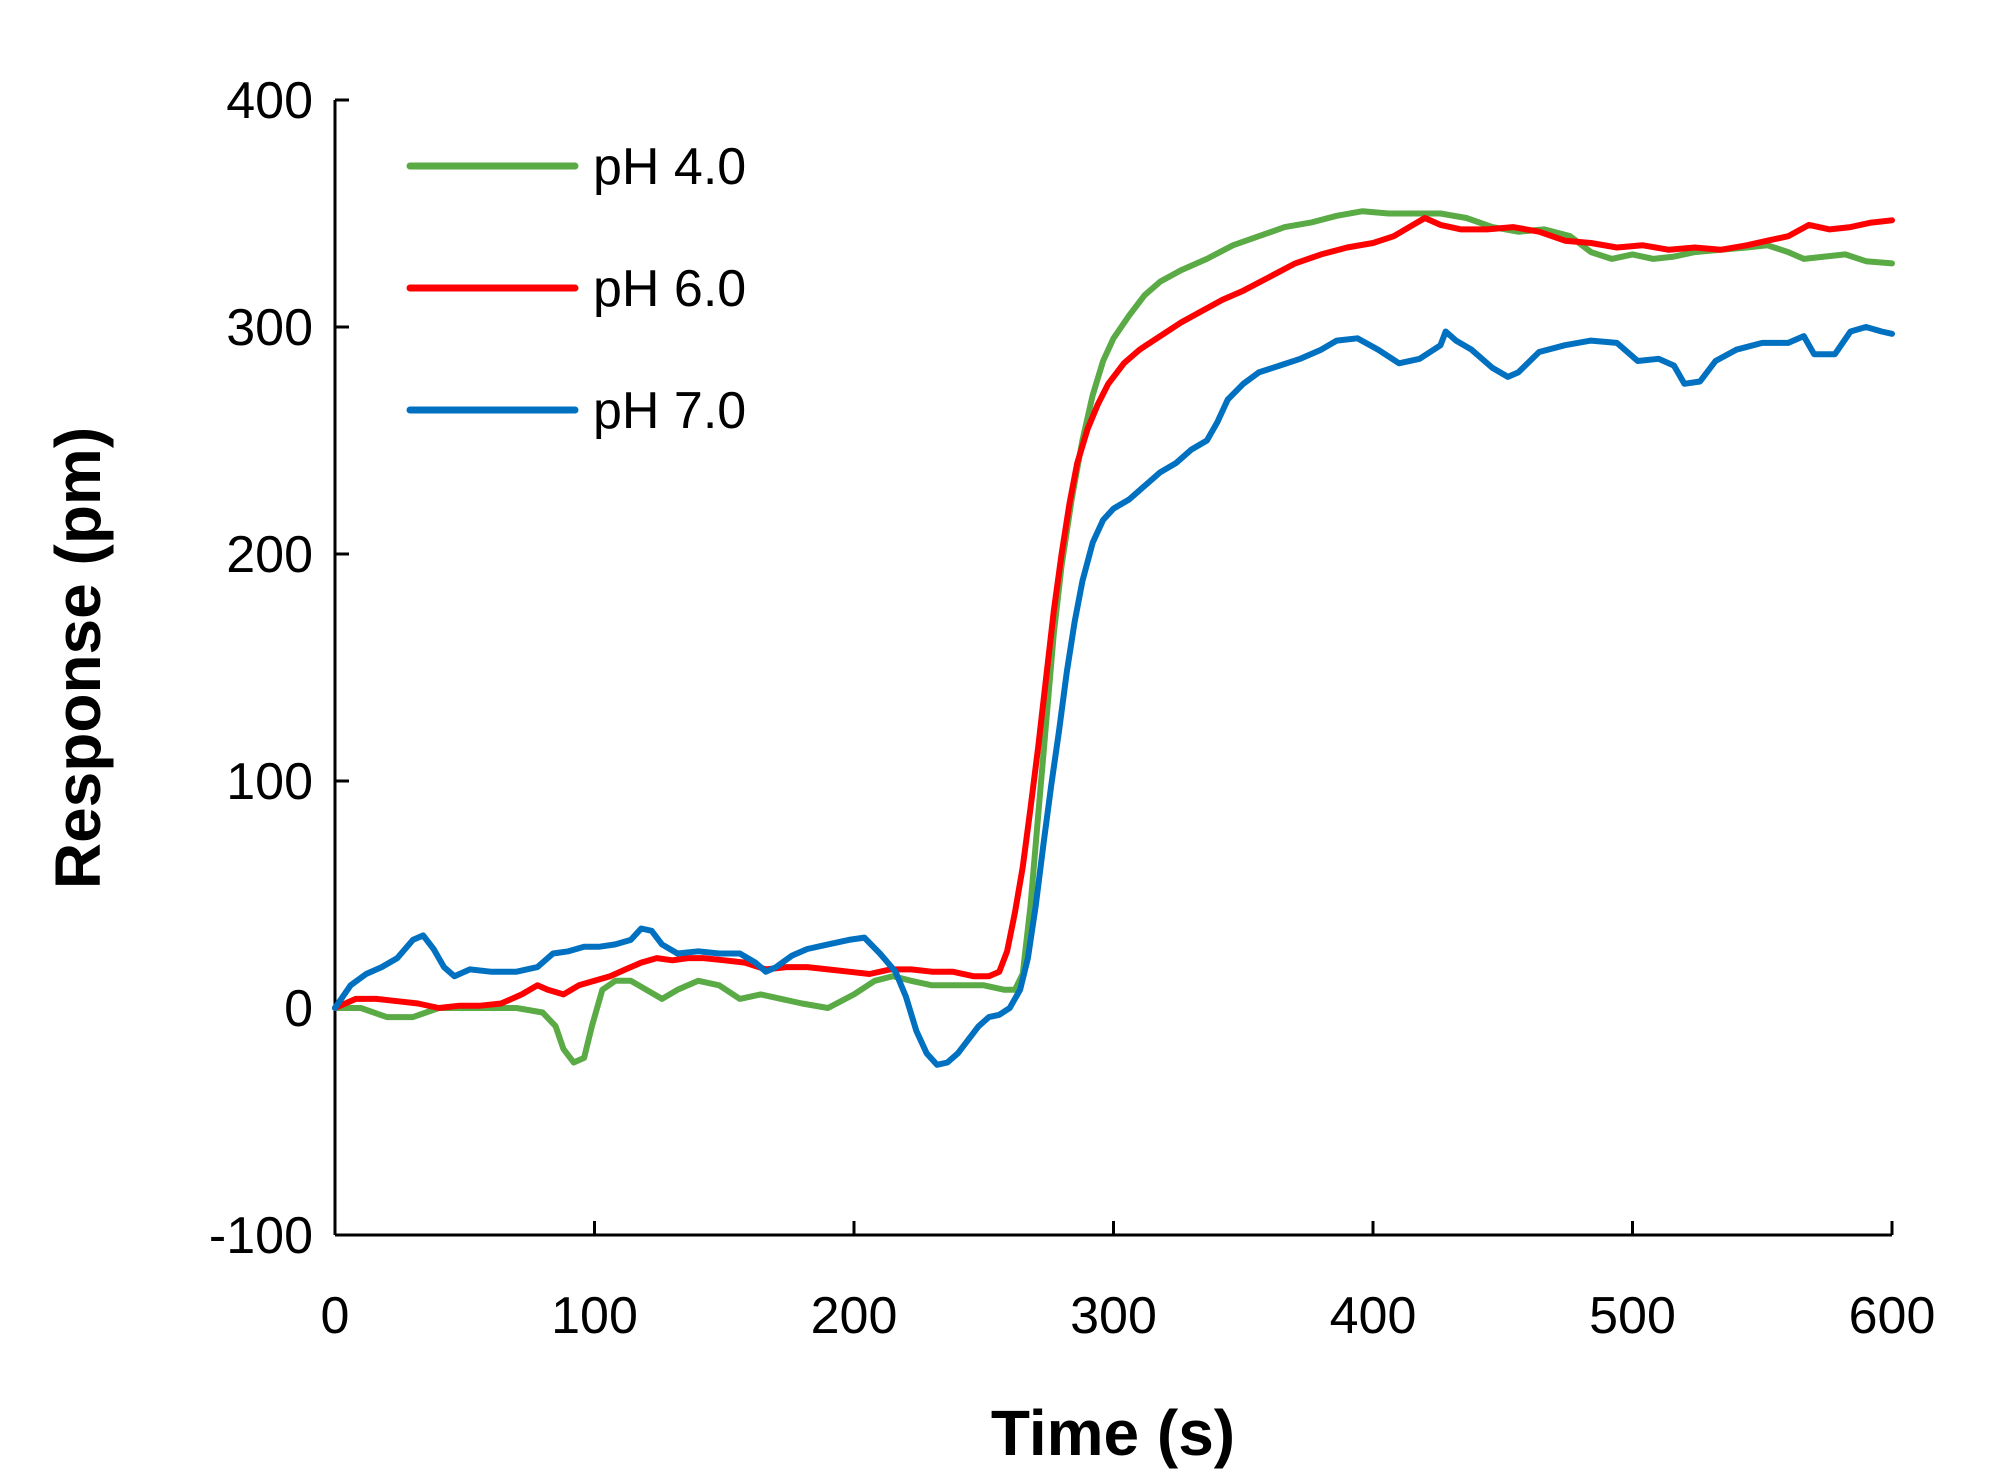 The height and width of the screenshot is (1478, 2009). Describe the element at coordinates (298, 1009) in the screenshot. I see `y-tick-label: 0` at that location.